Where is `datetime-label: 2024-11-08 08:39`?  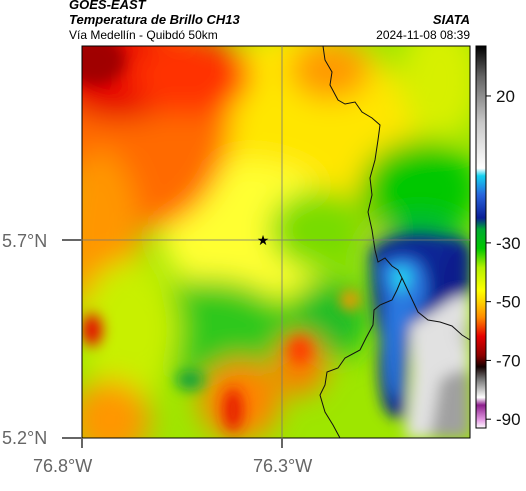
datetime-label: 2024-11-08 08:39 is located at coordinates (423, 35).